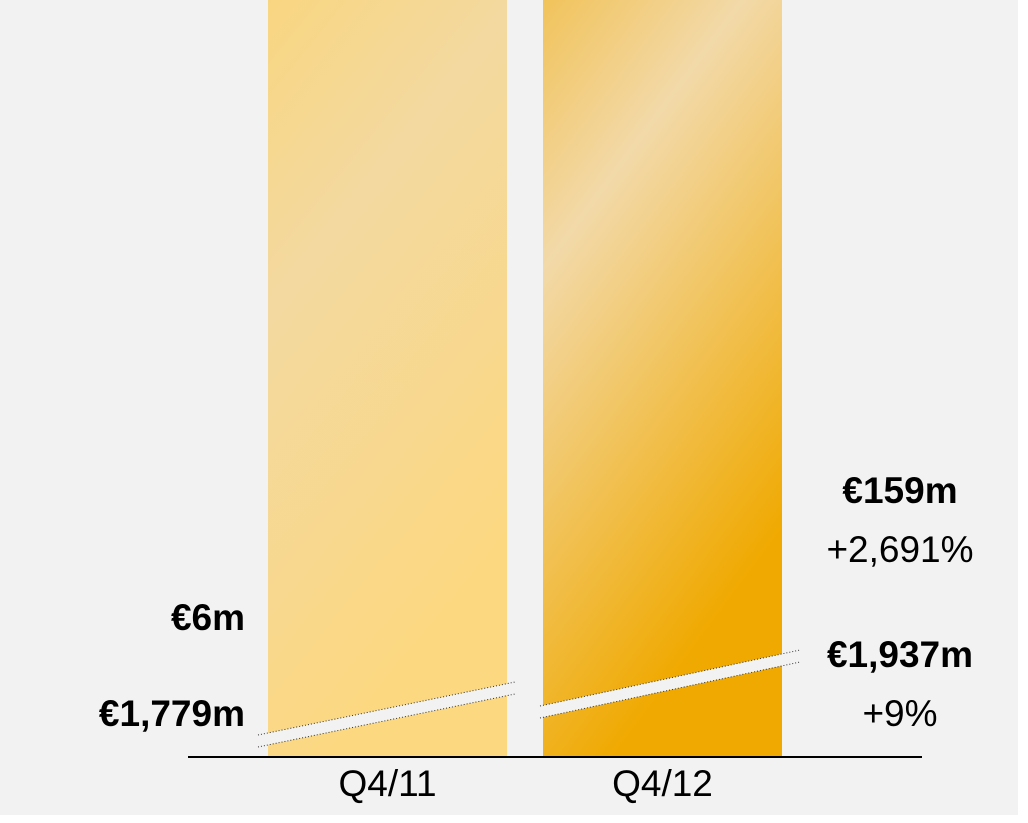  I want to click on x-tick-label: Q4/12, so click(662, 783).